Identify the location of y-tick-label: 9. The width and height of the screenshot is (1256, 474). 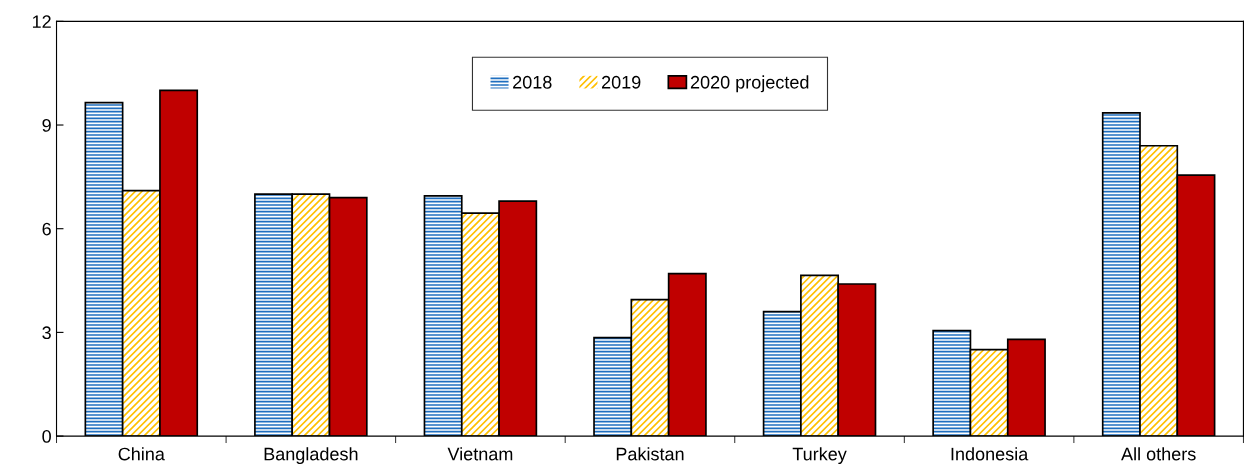
(46, 125).